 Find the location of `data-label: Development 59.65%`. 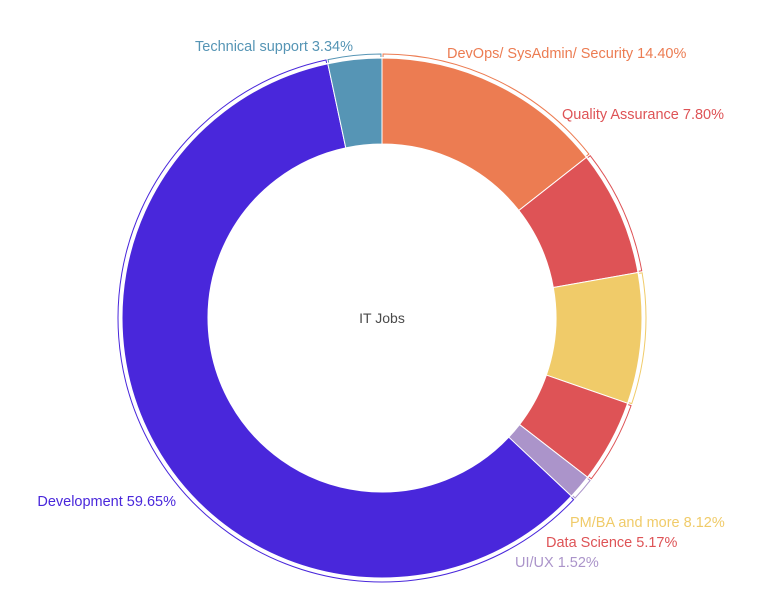

data-label: Development 59.65% is located at coordinates (106, 502).